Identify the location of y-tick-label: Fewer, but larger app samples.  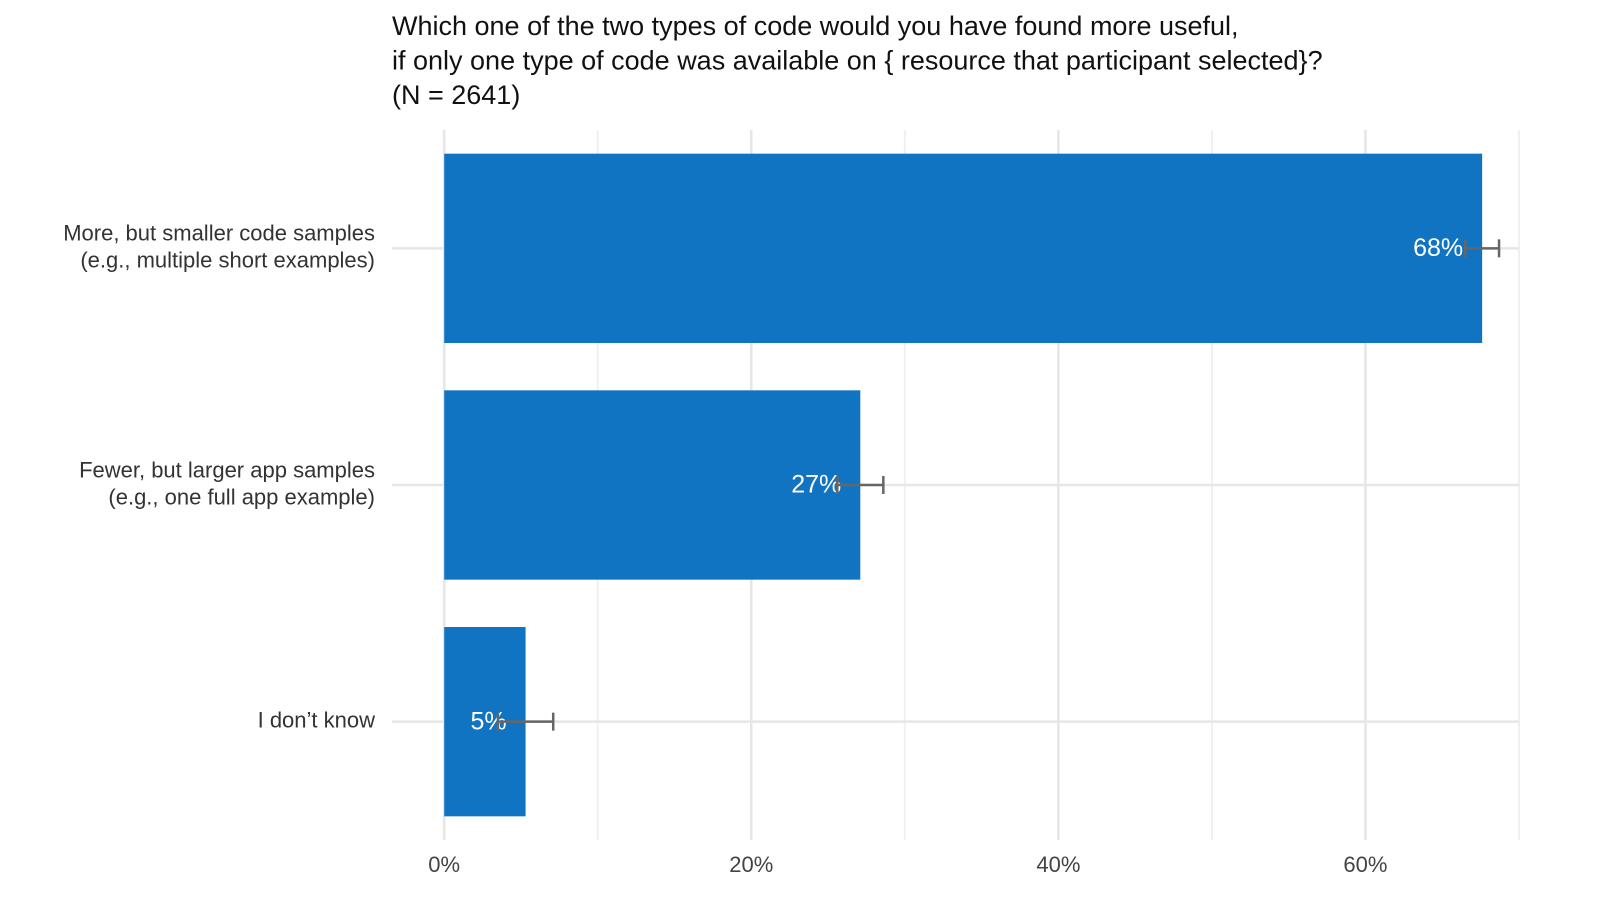
(227, 469).